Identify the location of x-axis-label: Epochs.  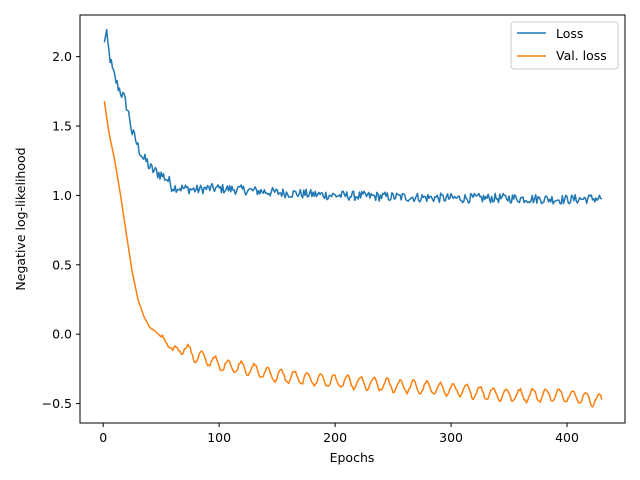
(352, 457).